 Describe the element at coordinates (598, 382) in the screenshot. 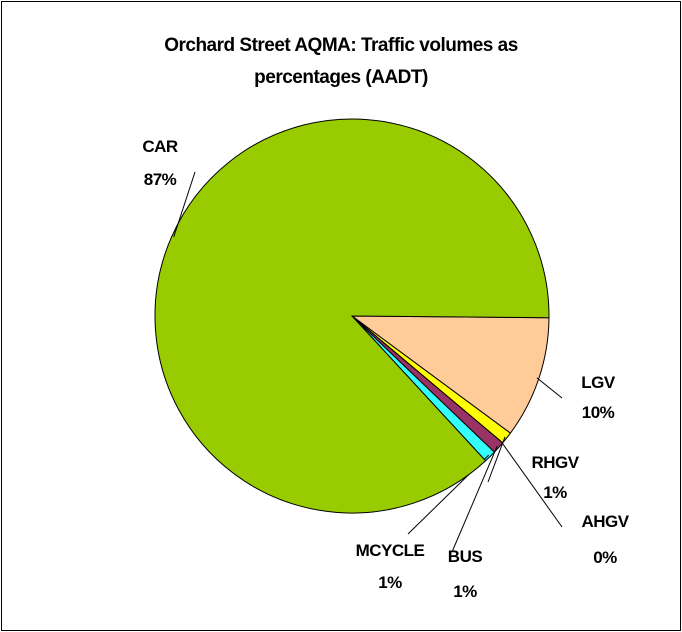

I see `category-label: LGV` at that location.